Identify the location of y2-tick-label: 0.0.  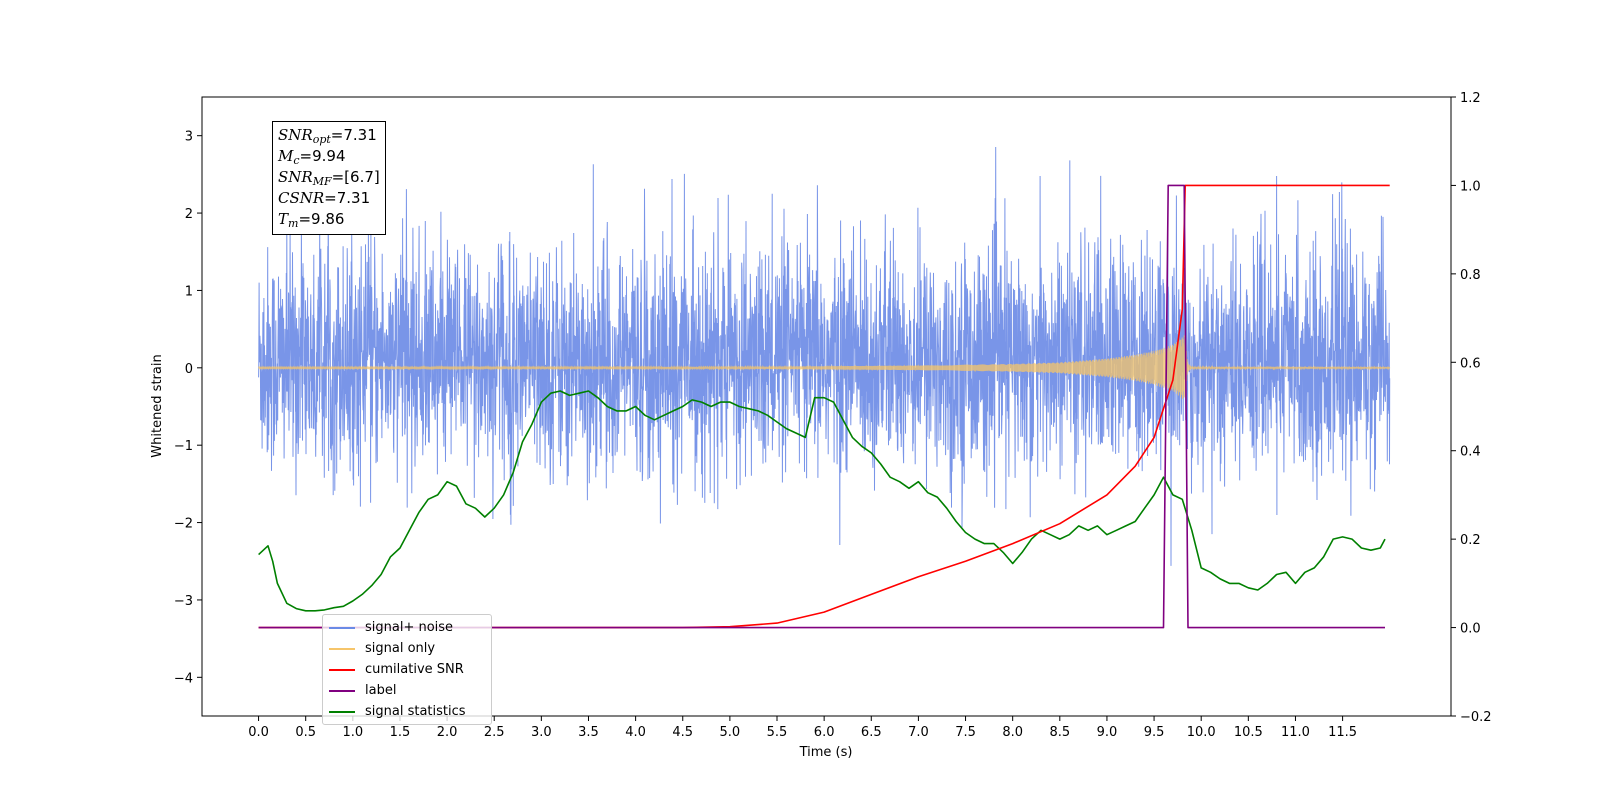
(1470, 629).